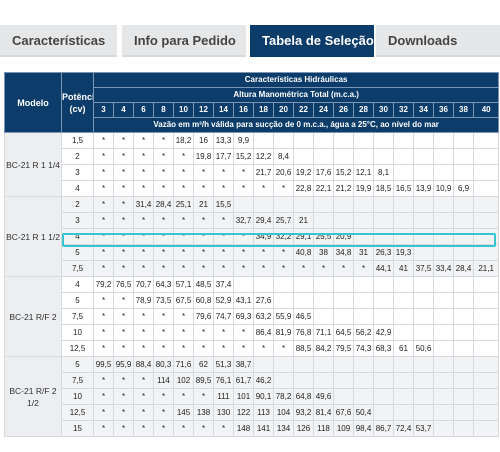  What do you see at coordinates (183, 364) in the screenshot?
I see `flow-cell: 71,6` at bounding box center [183, 364].